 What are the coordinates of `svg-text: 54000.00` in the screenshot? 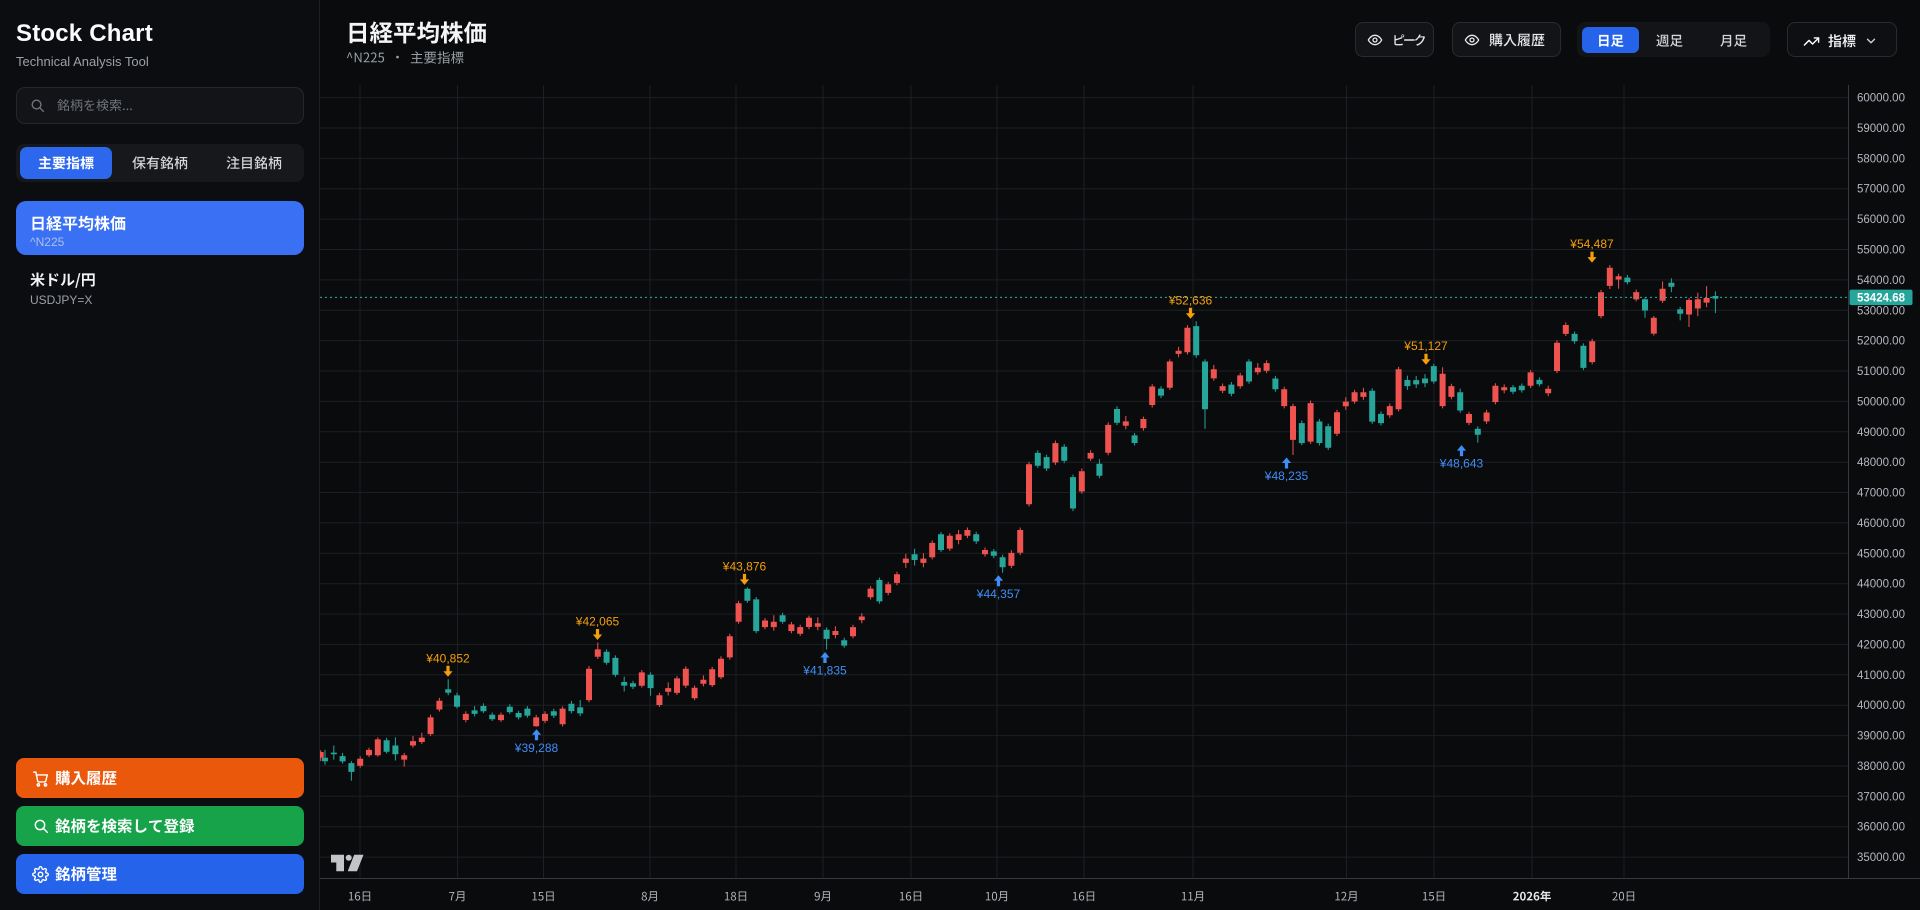 It's located at (1881, 281).